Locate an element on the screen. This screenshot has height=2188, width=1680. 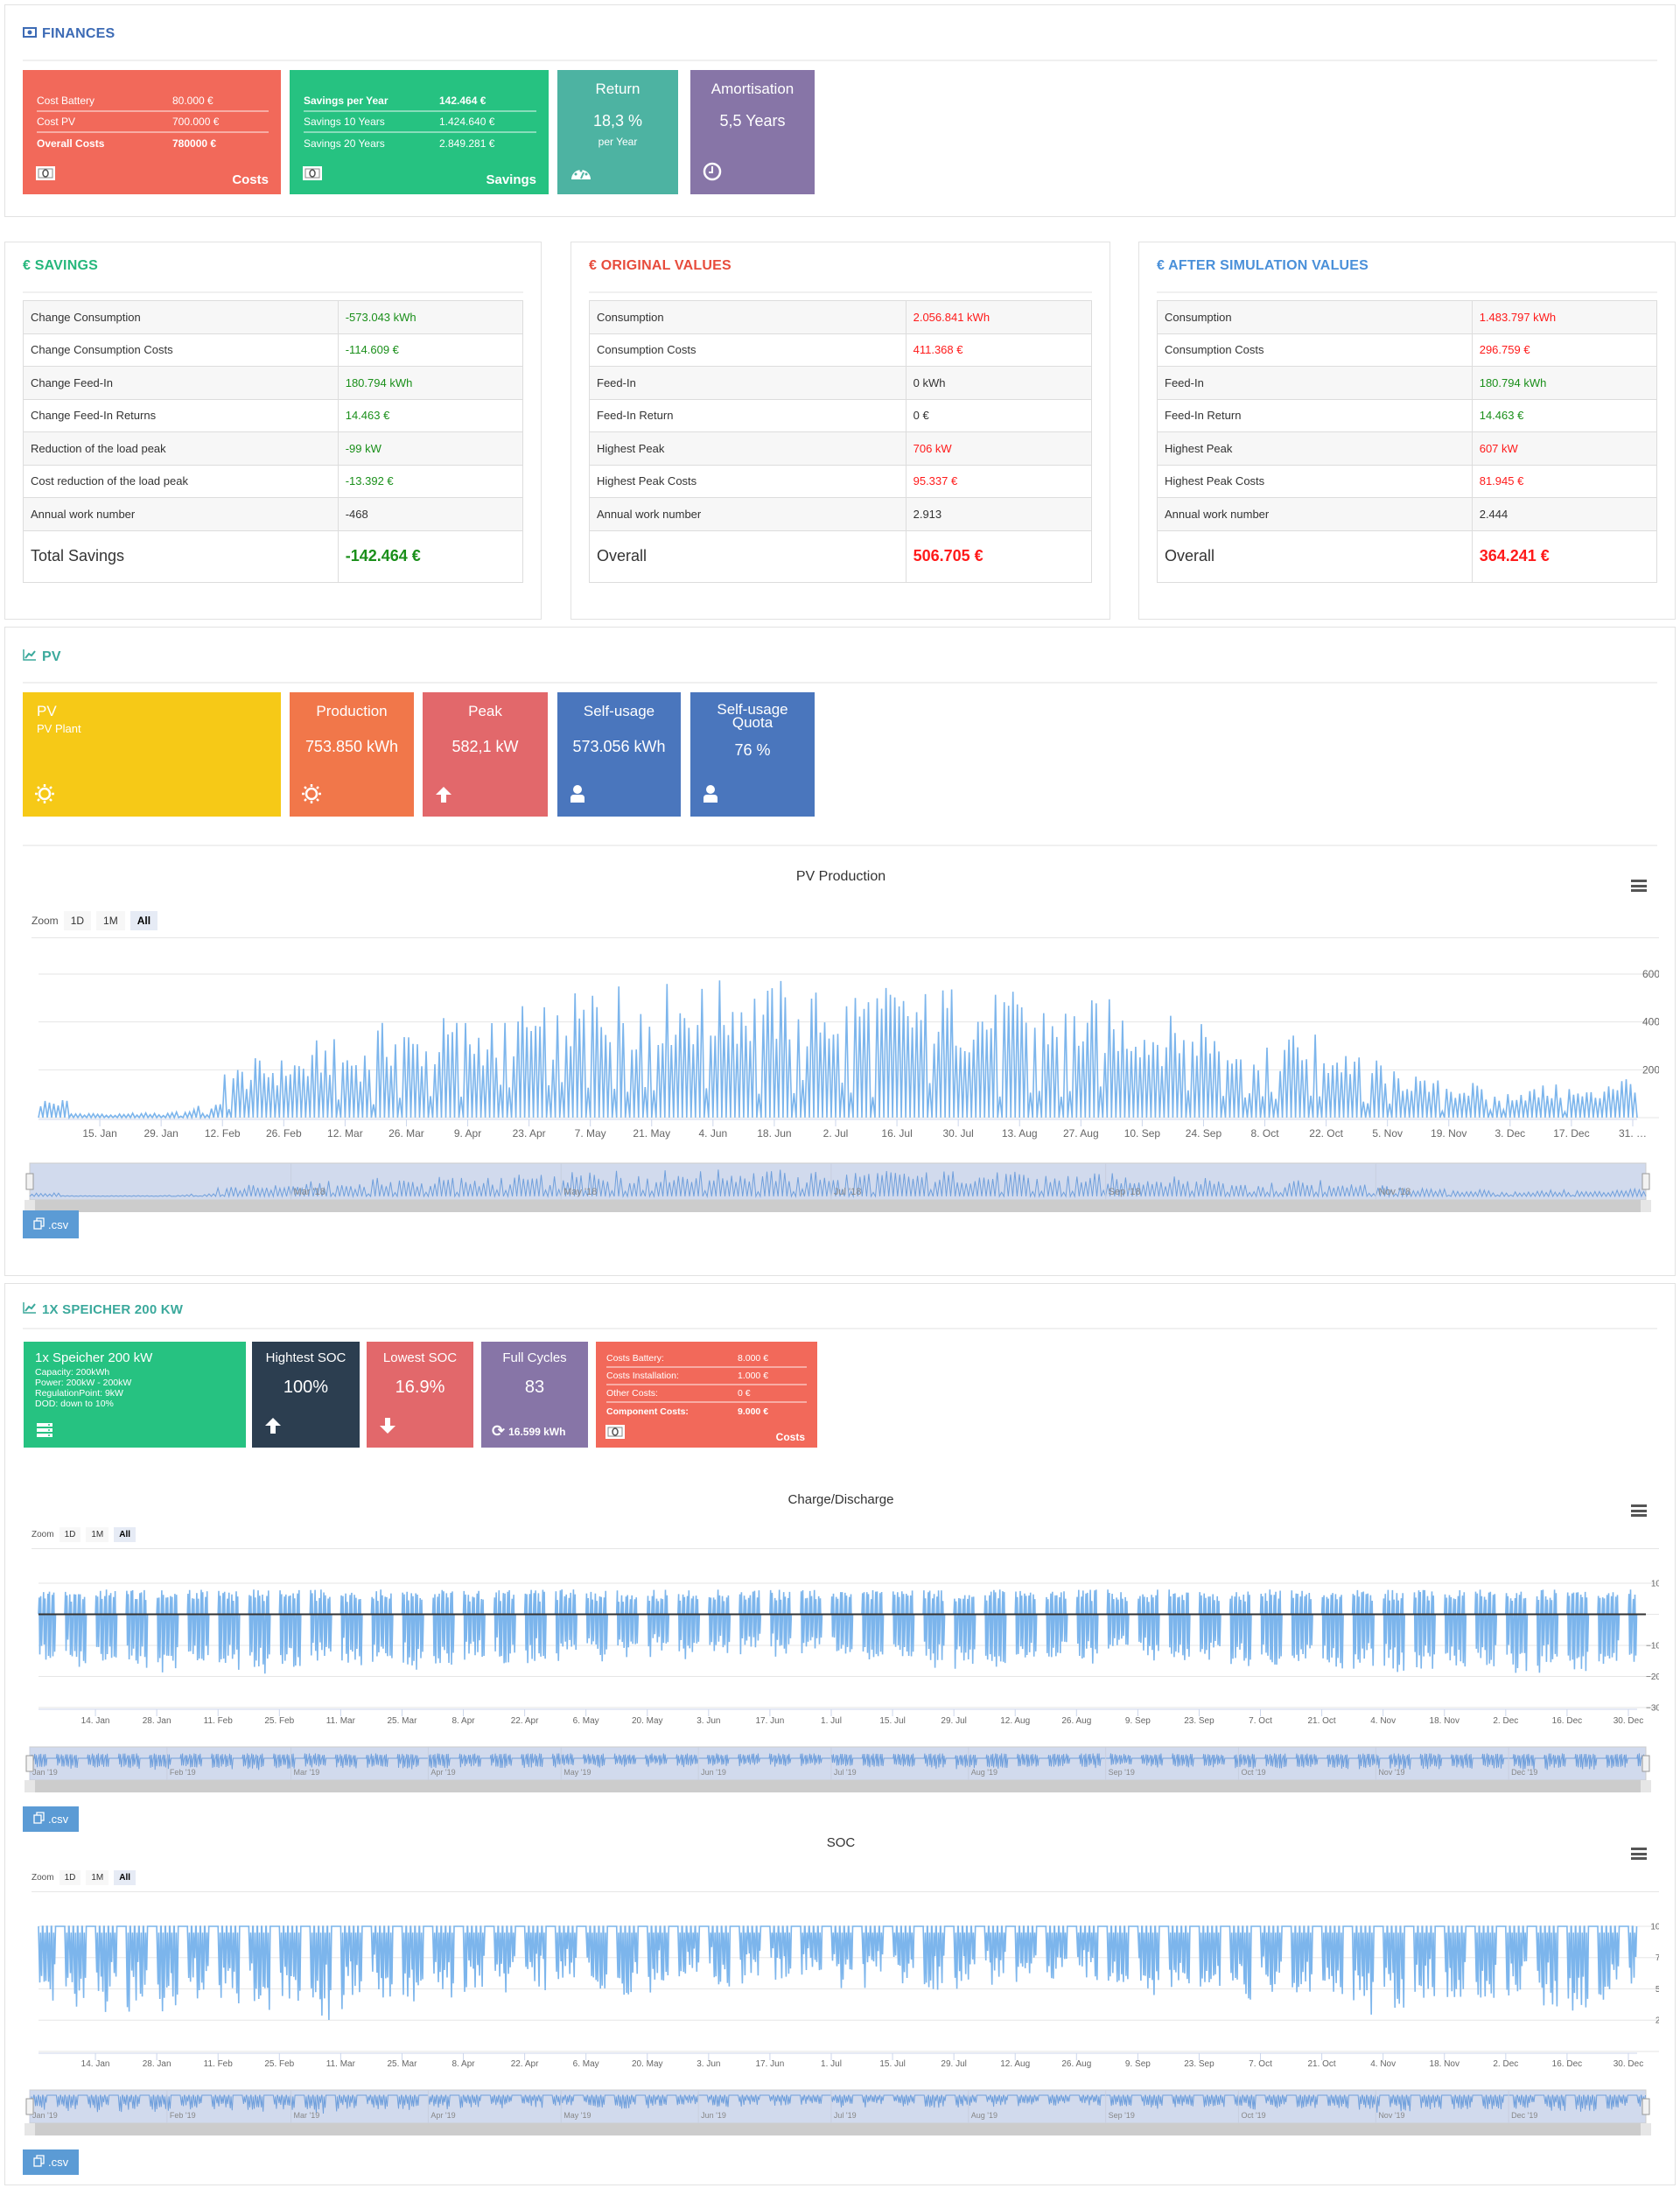
quota-title: Self-usage Quota is located at coordinates (752, 716).